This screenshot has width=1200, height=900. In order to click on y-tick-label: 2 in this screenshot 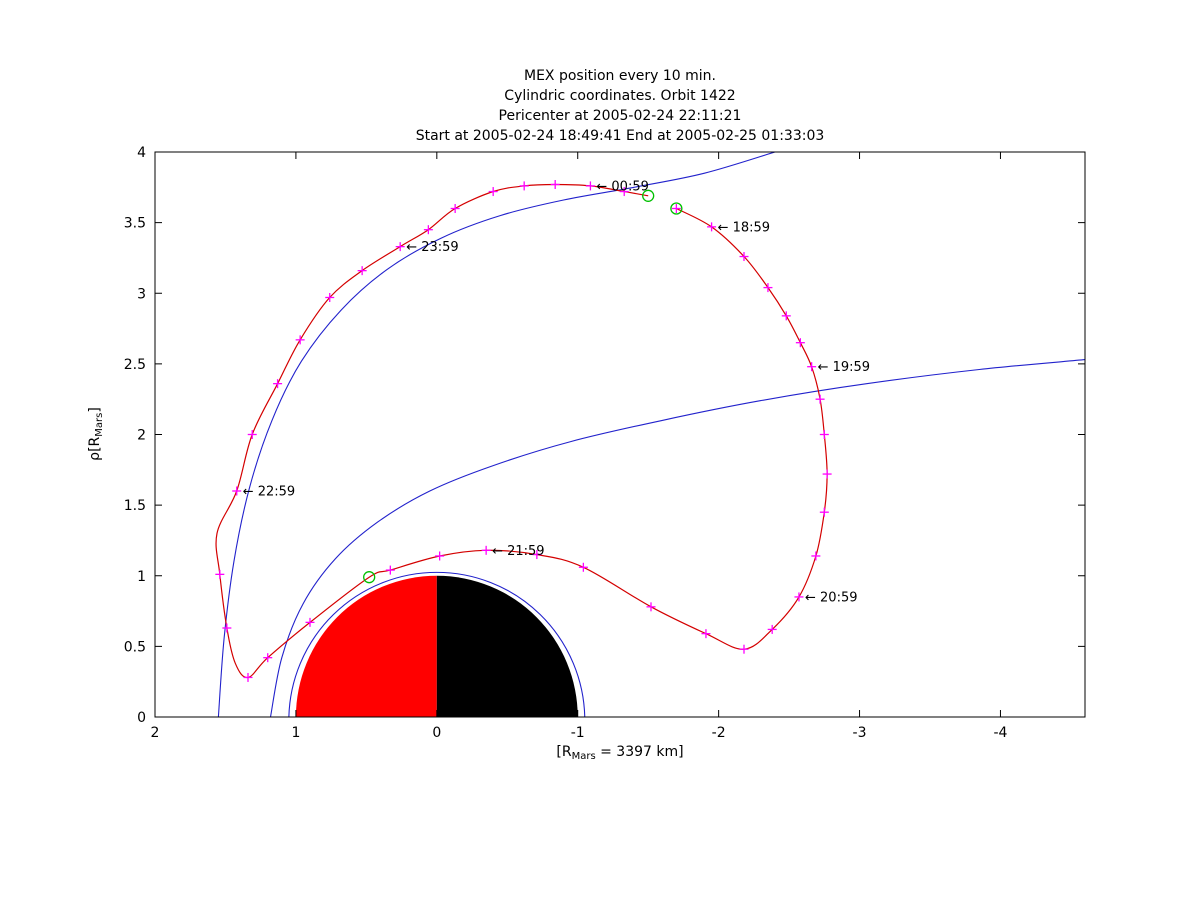, I will do `click(141, 436)`.